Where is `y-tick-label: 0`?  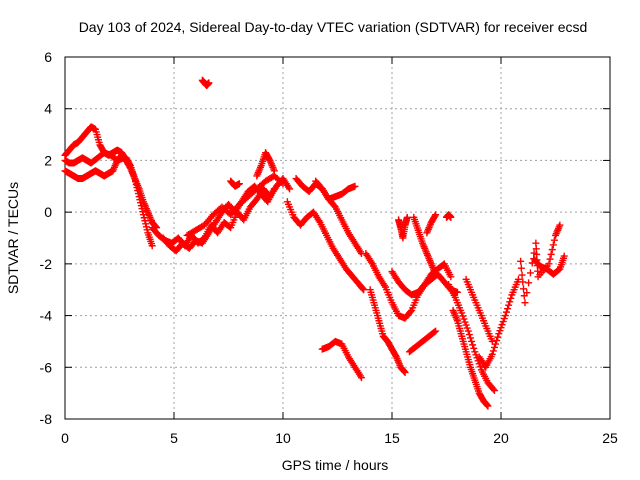
y-tick-label: 0 is located at coordinates (48, 212).